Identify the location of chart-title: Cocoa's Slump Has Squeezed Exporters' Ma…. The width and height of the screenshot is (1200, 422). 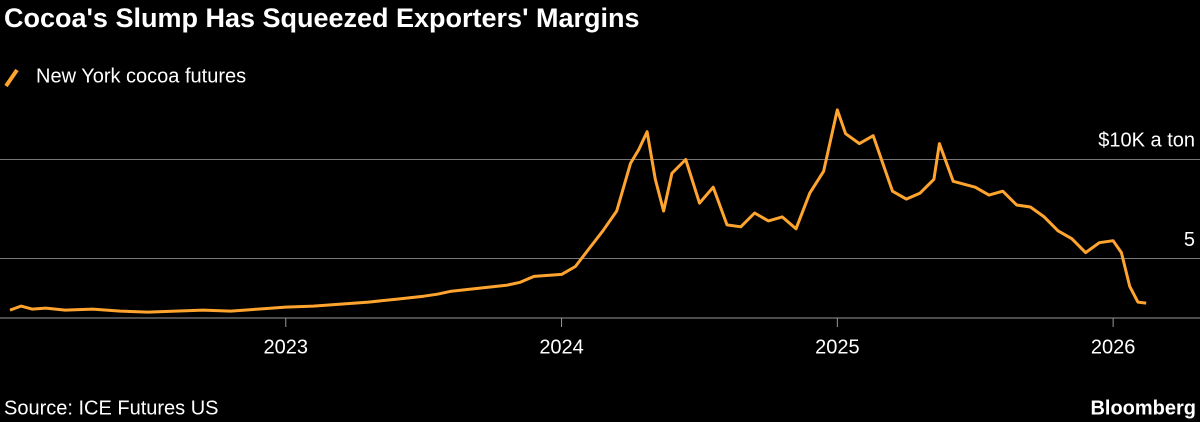
(322, 18).